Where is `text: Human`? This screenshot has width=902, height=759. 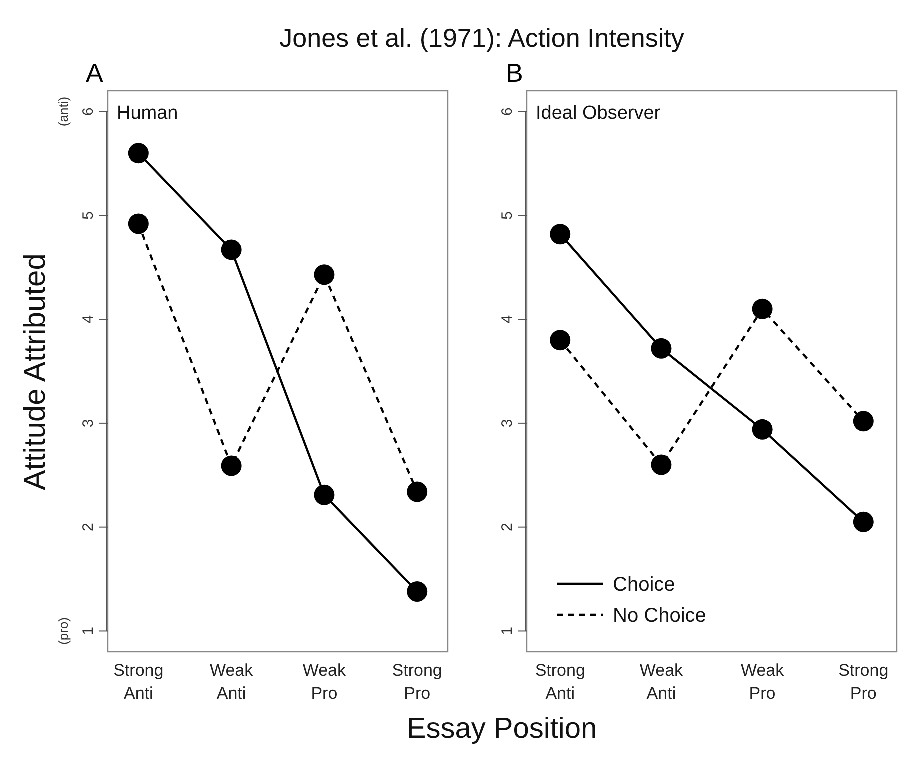
text: Human is located at coordinates (147, 113).